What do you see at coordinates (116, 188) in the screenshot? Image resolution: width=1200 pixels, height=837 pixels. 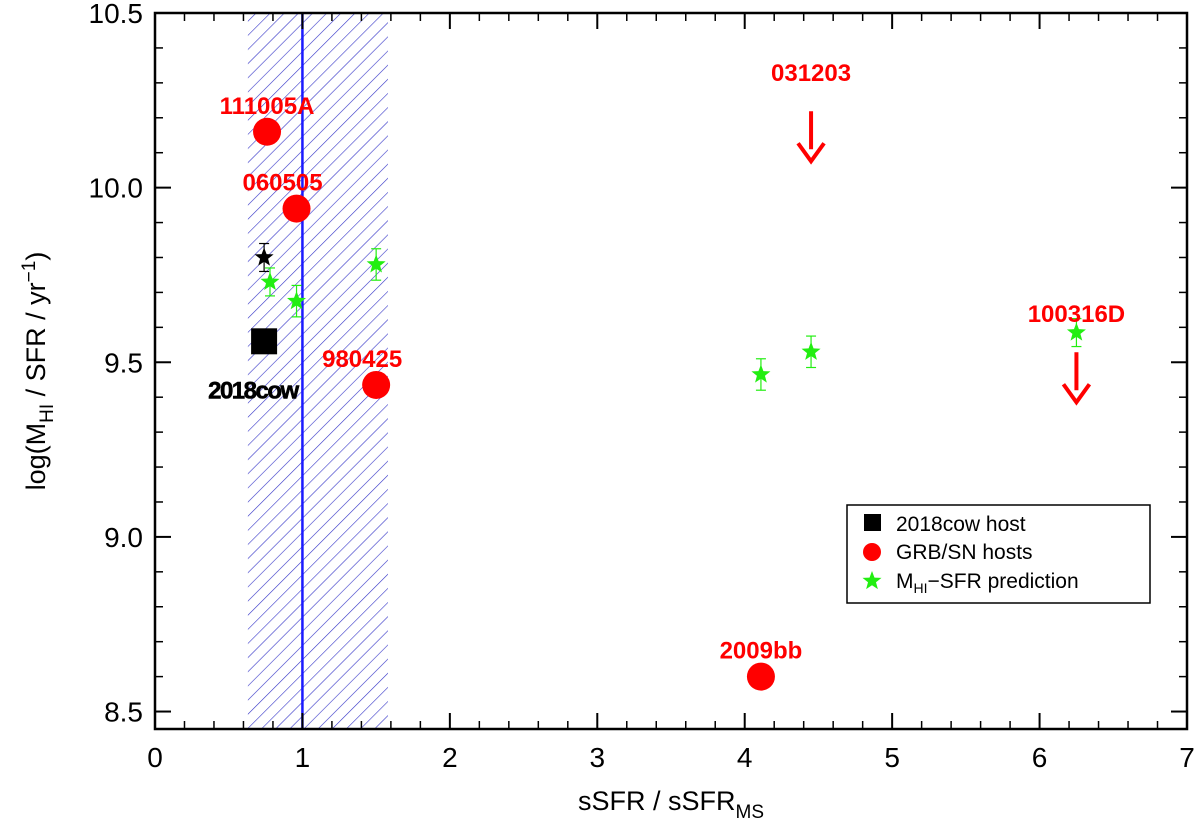 I see `y-tick-label: 10.0` at bounding box center [116, 188].